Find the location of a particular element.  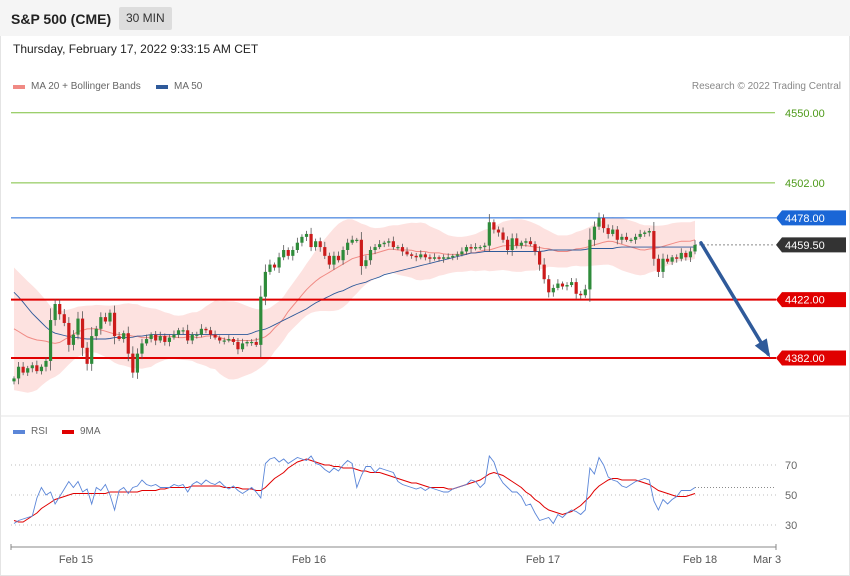

rsi-tick-label: 50 is located at coordinates (791, 496).